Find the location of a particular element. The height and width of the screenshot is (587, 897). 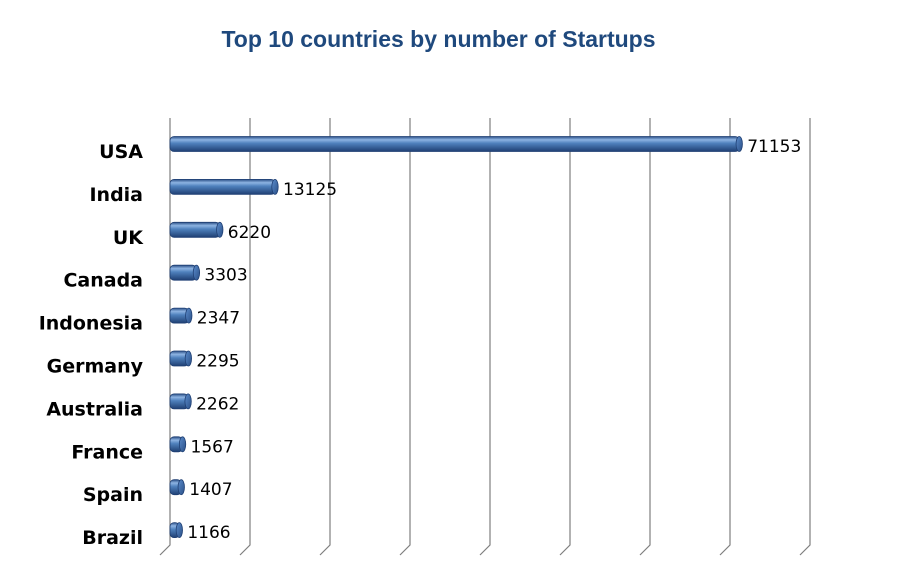

data-label: 3303 is located at coordinates (225, 276).